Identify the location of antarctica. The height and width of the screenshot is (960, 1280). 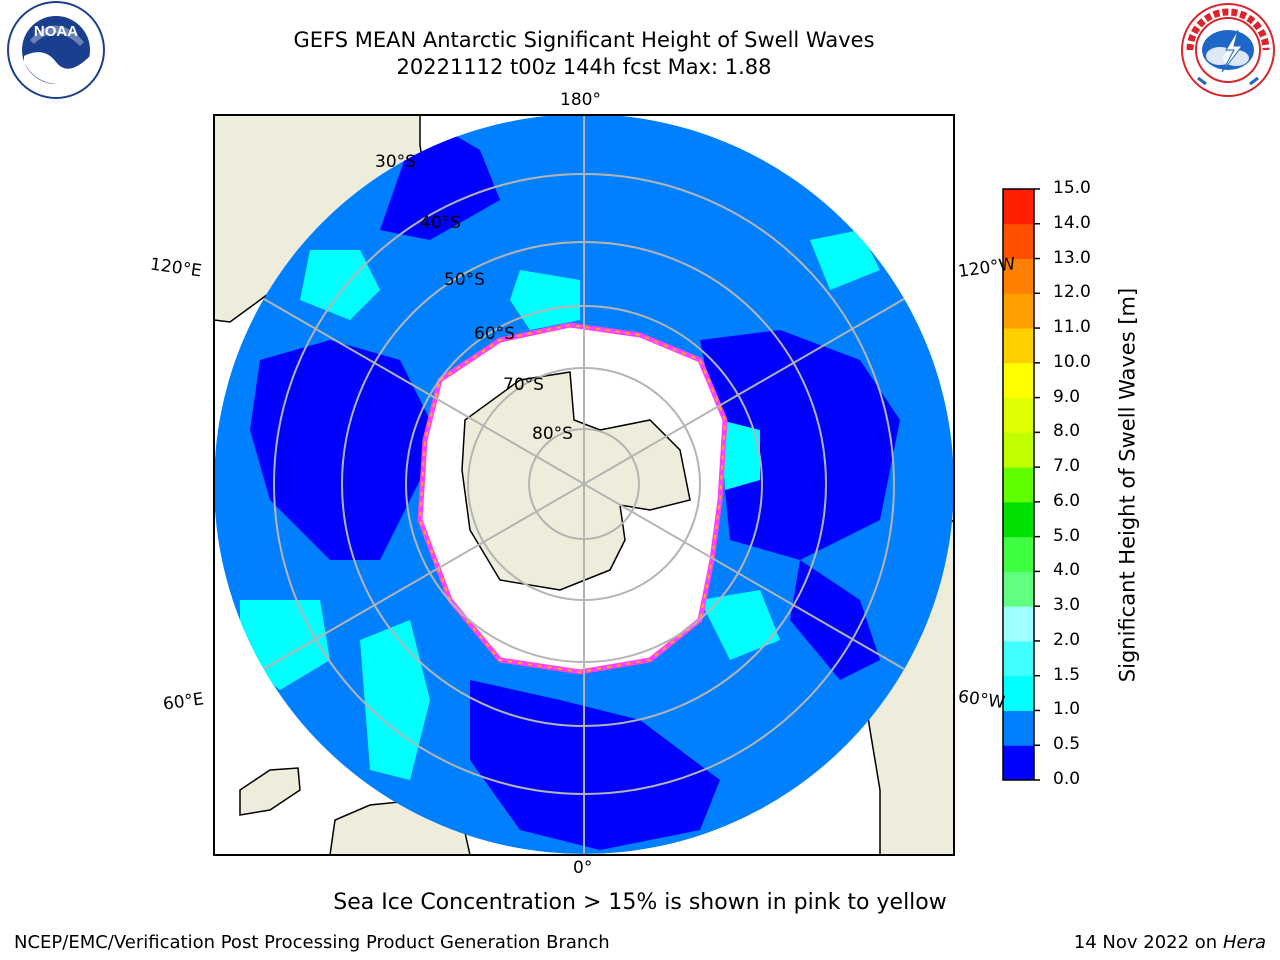
(576, 481).